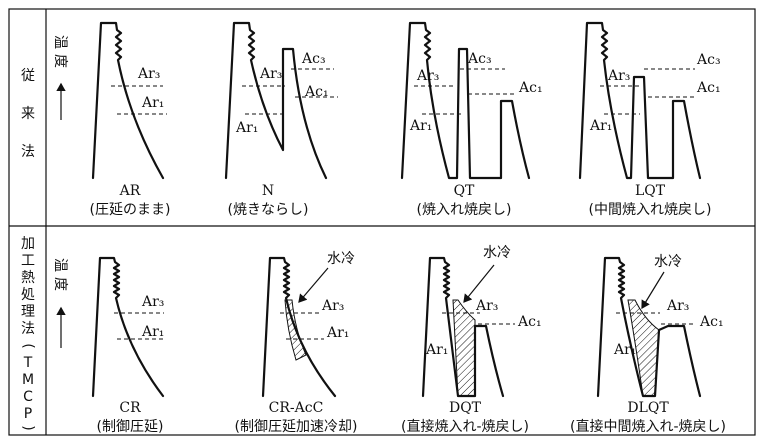 The height and width of the screenshot is (441, 763). Describe the element at coordinates (130, 210) in the screenshot. I see `ar-caption: (圧延のまま)` at that location.